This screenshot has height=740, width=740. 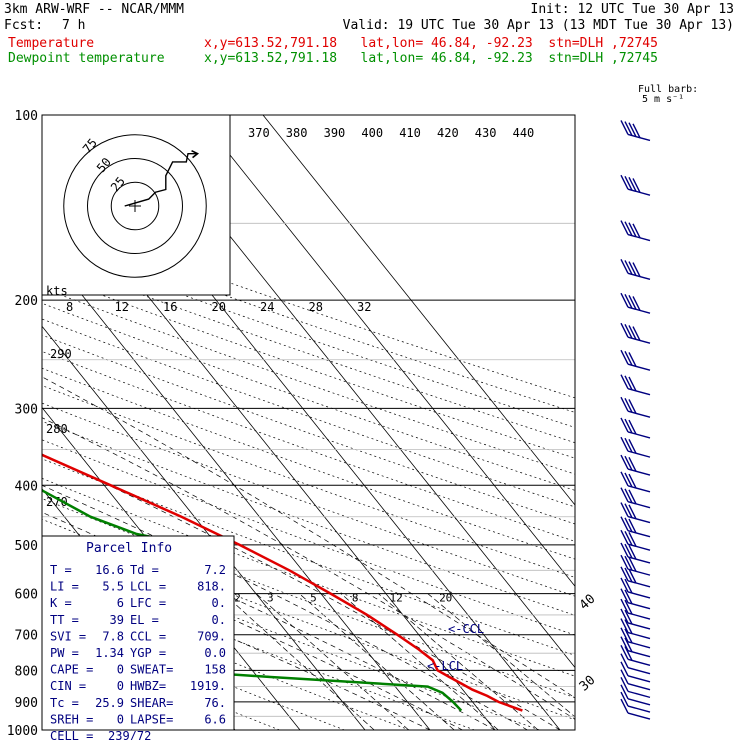 What do you see at coordinates (26, 301) in the screenshot?
I see `pressure-label: 200` at bounding box center [26, 301].